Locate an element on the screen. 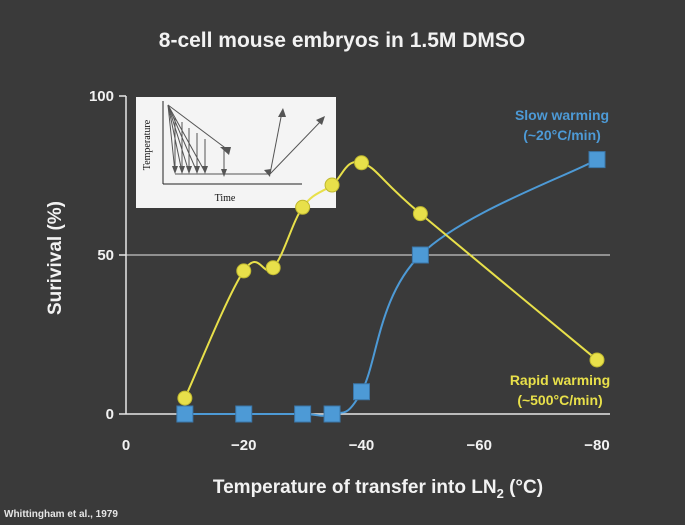 The width and height of the screenshot is (685, 525). x-axis-title: Temperature of transfer into LN2 (°C) is located at coordinates (378, 489).